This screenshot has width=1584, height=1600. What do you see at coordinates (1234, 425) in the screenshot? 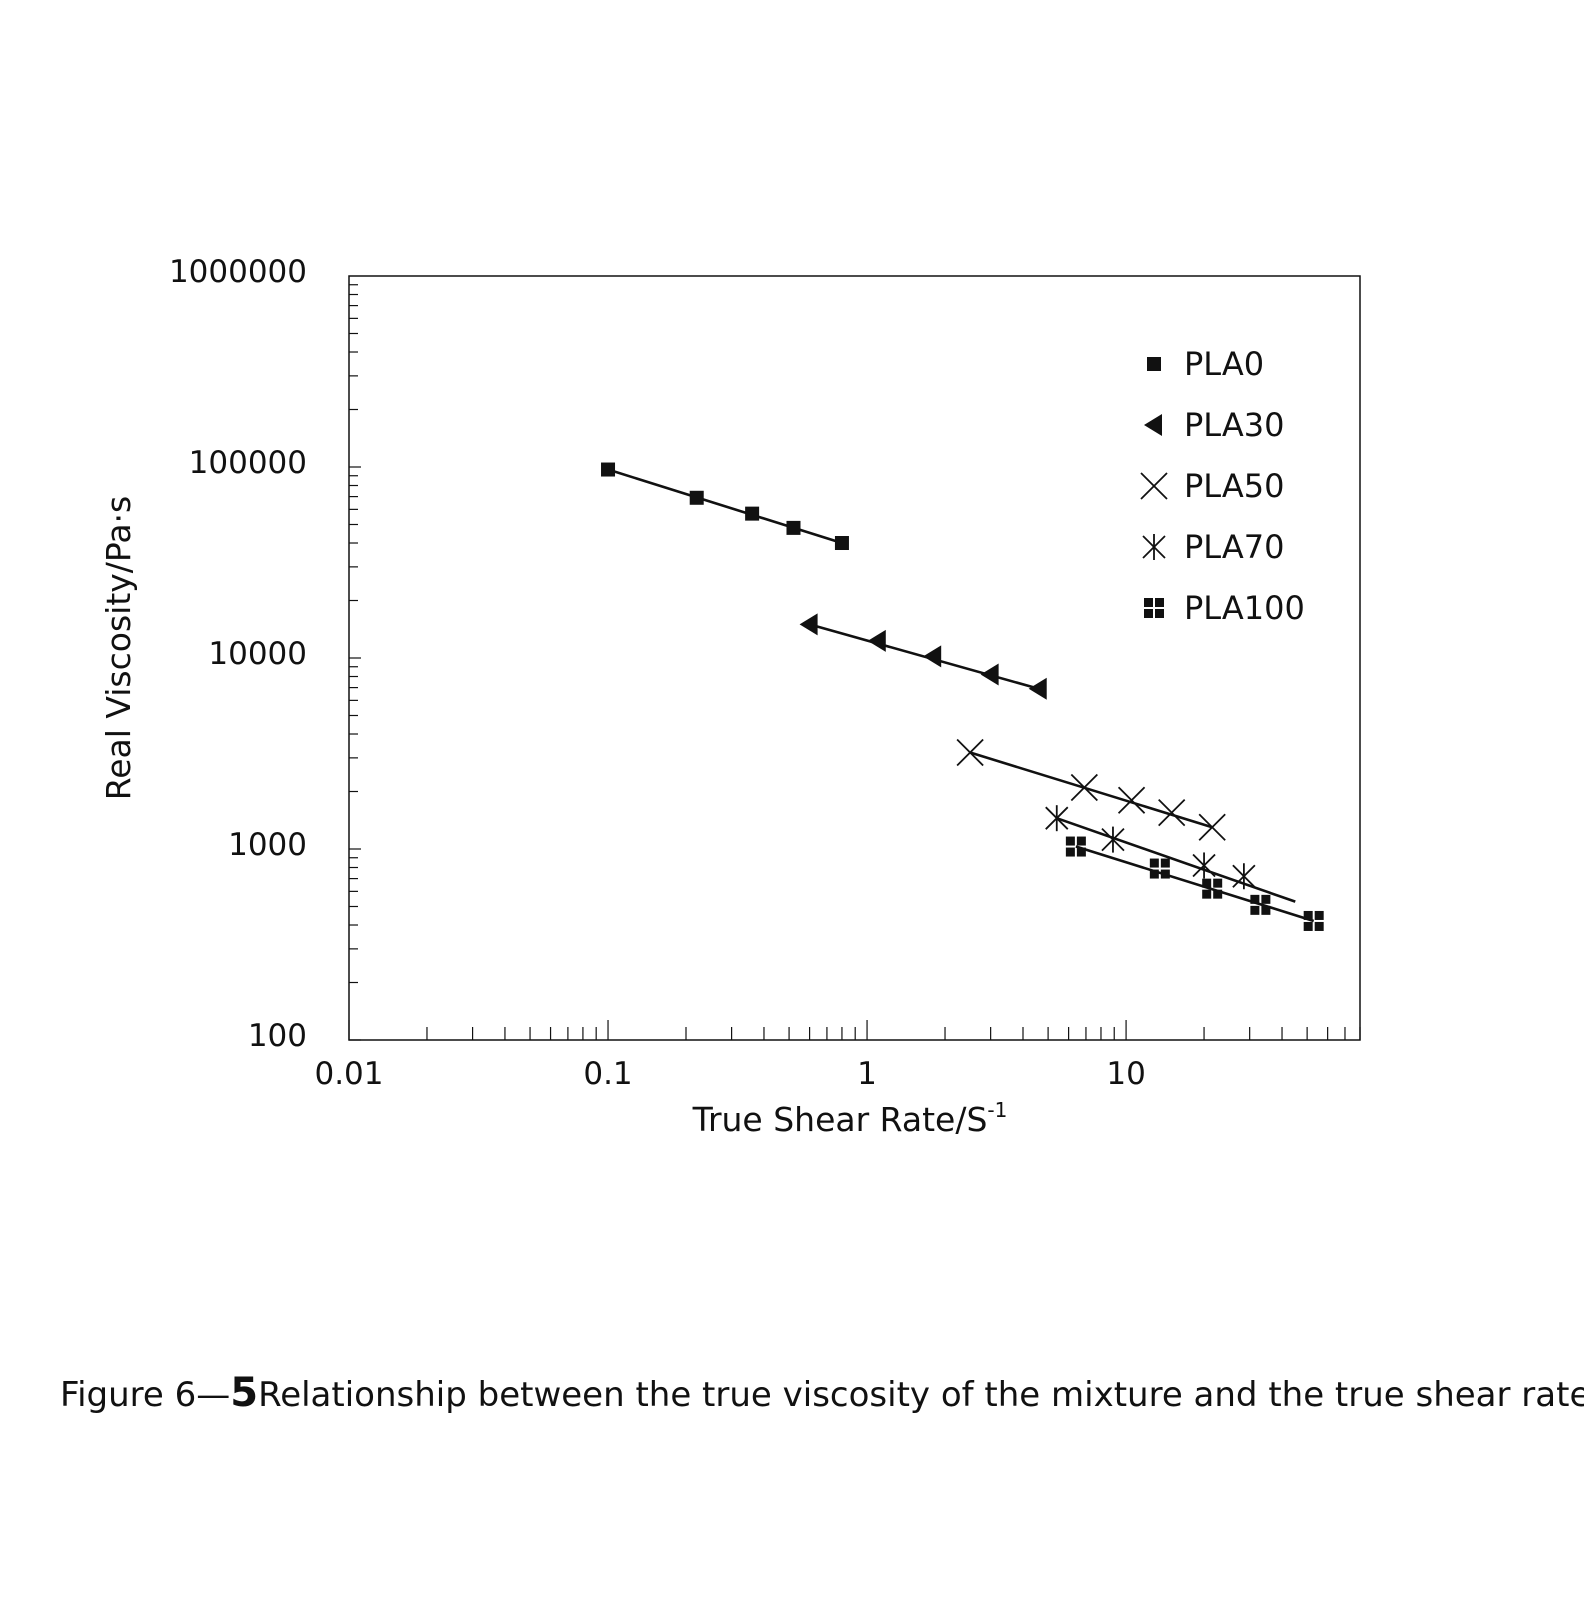
I see `legend-label-pla30: PLA30` at bounding box center [1234, 425].